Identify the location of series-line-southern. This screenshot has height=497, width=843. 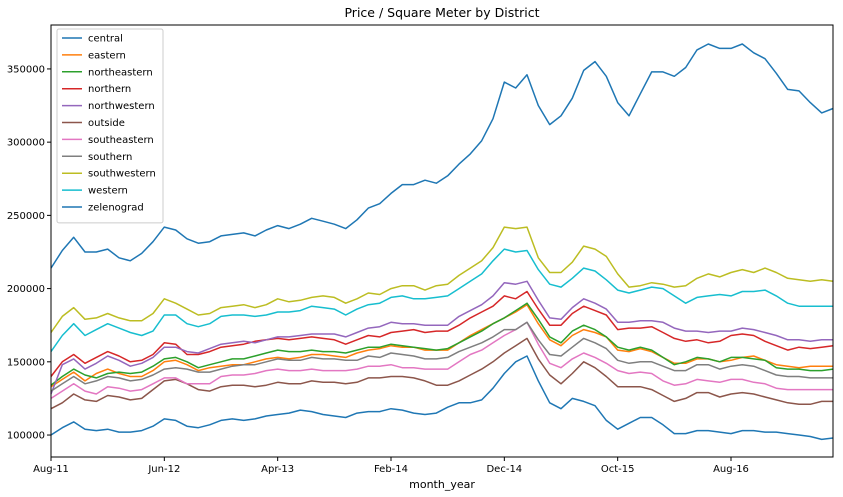
(441, 356).